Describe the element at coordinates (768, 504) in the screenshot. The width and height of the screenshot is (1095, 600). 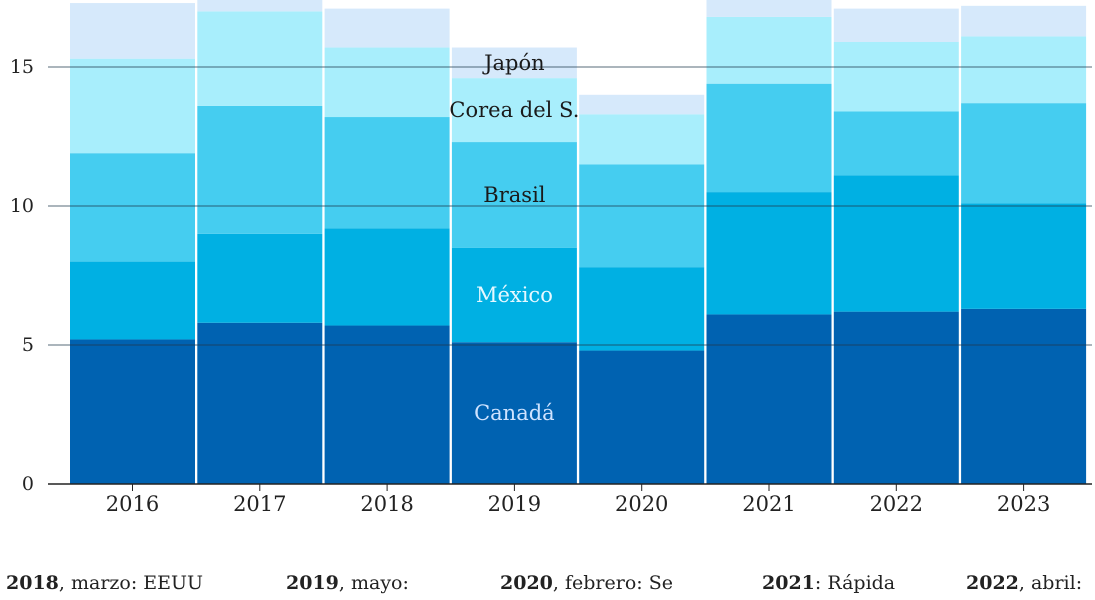
I see `x-tick-label-2021: 2021` at that location.